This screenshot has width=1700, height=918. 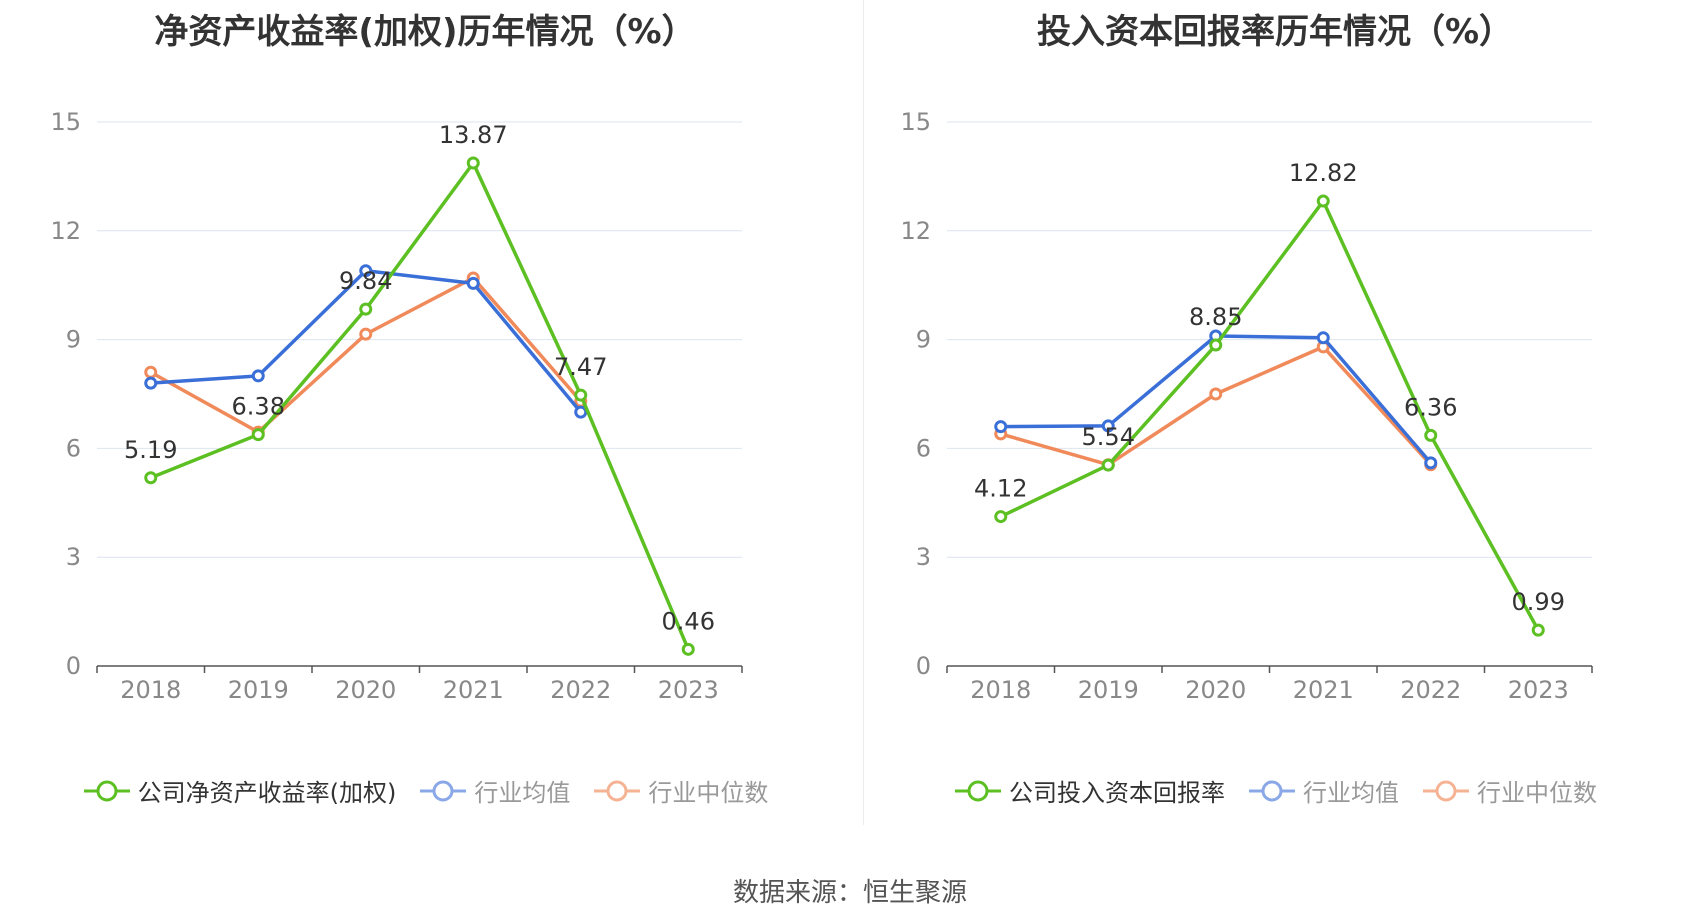 What do you see at coordinates (150, 450) in the screenshot?
I see `data-label: 5.19` at bounding box center [150, 450].